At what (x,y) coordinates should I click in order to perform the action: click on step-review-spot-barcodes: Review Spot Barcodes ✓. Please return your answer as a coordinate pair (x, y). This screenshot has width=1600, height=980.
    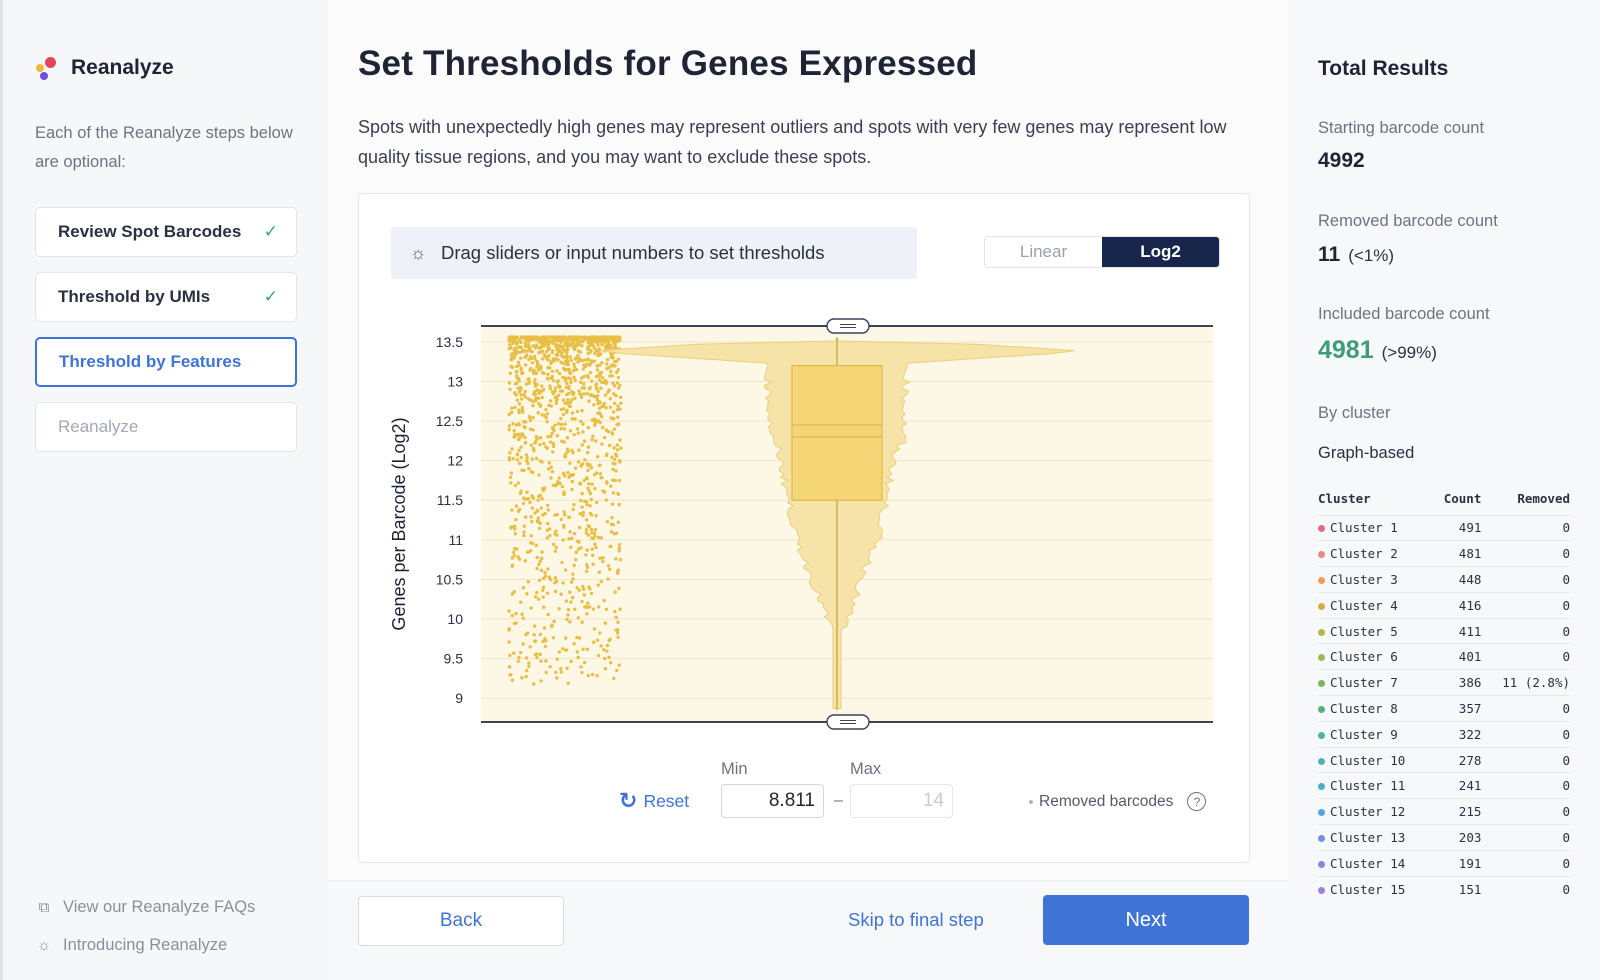
    Looking at the image, I should click on (166, 232).